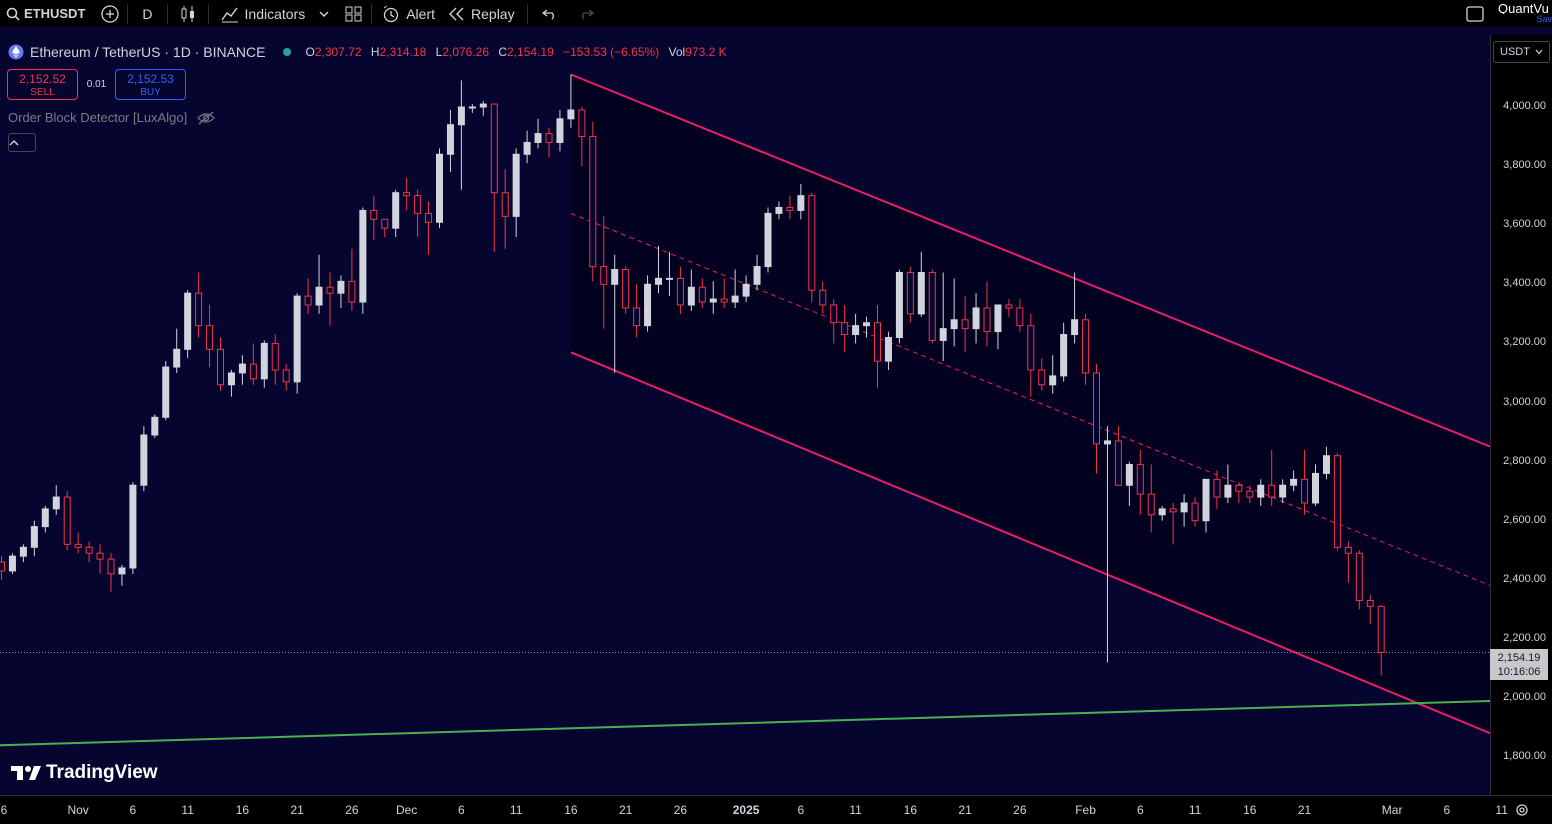 Image resolution: width=1552 pixels, height=824 pixels. What do you see at coordinates (503, 52) in the screenshot?
I see `close-label: C` at bounding box center [503, 52].